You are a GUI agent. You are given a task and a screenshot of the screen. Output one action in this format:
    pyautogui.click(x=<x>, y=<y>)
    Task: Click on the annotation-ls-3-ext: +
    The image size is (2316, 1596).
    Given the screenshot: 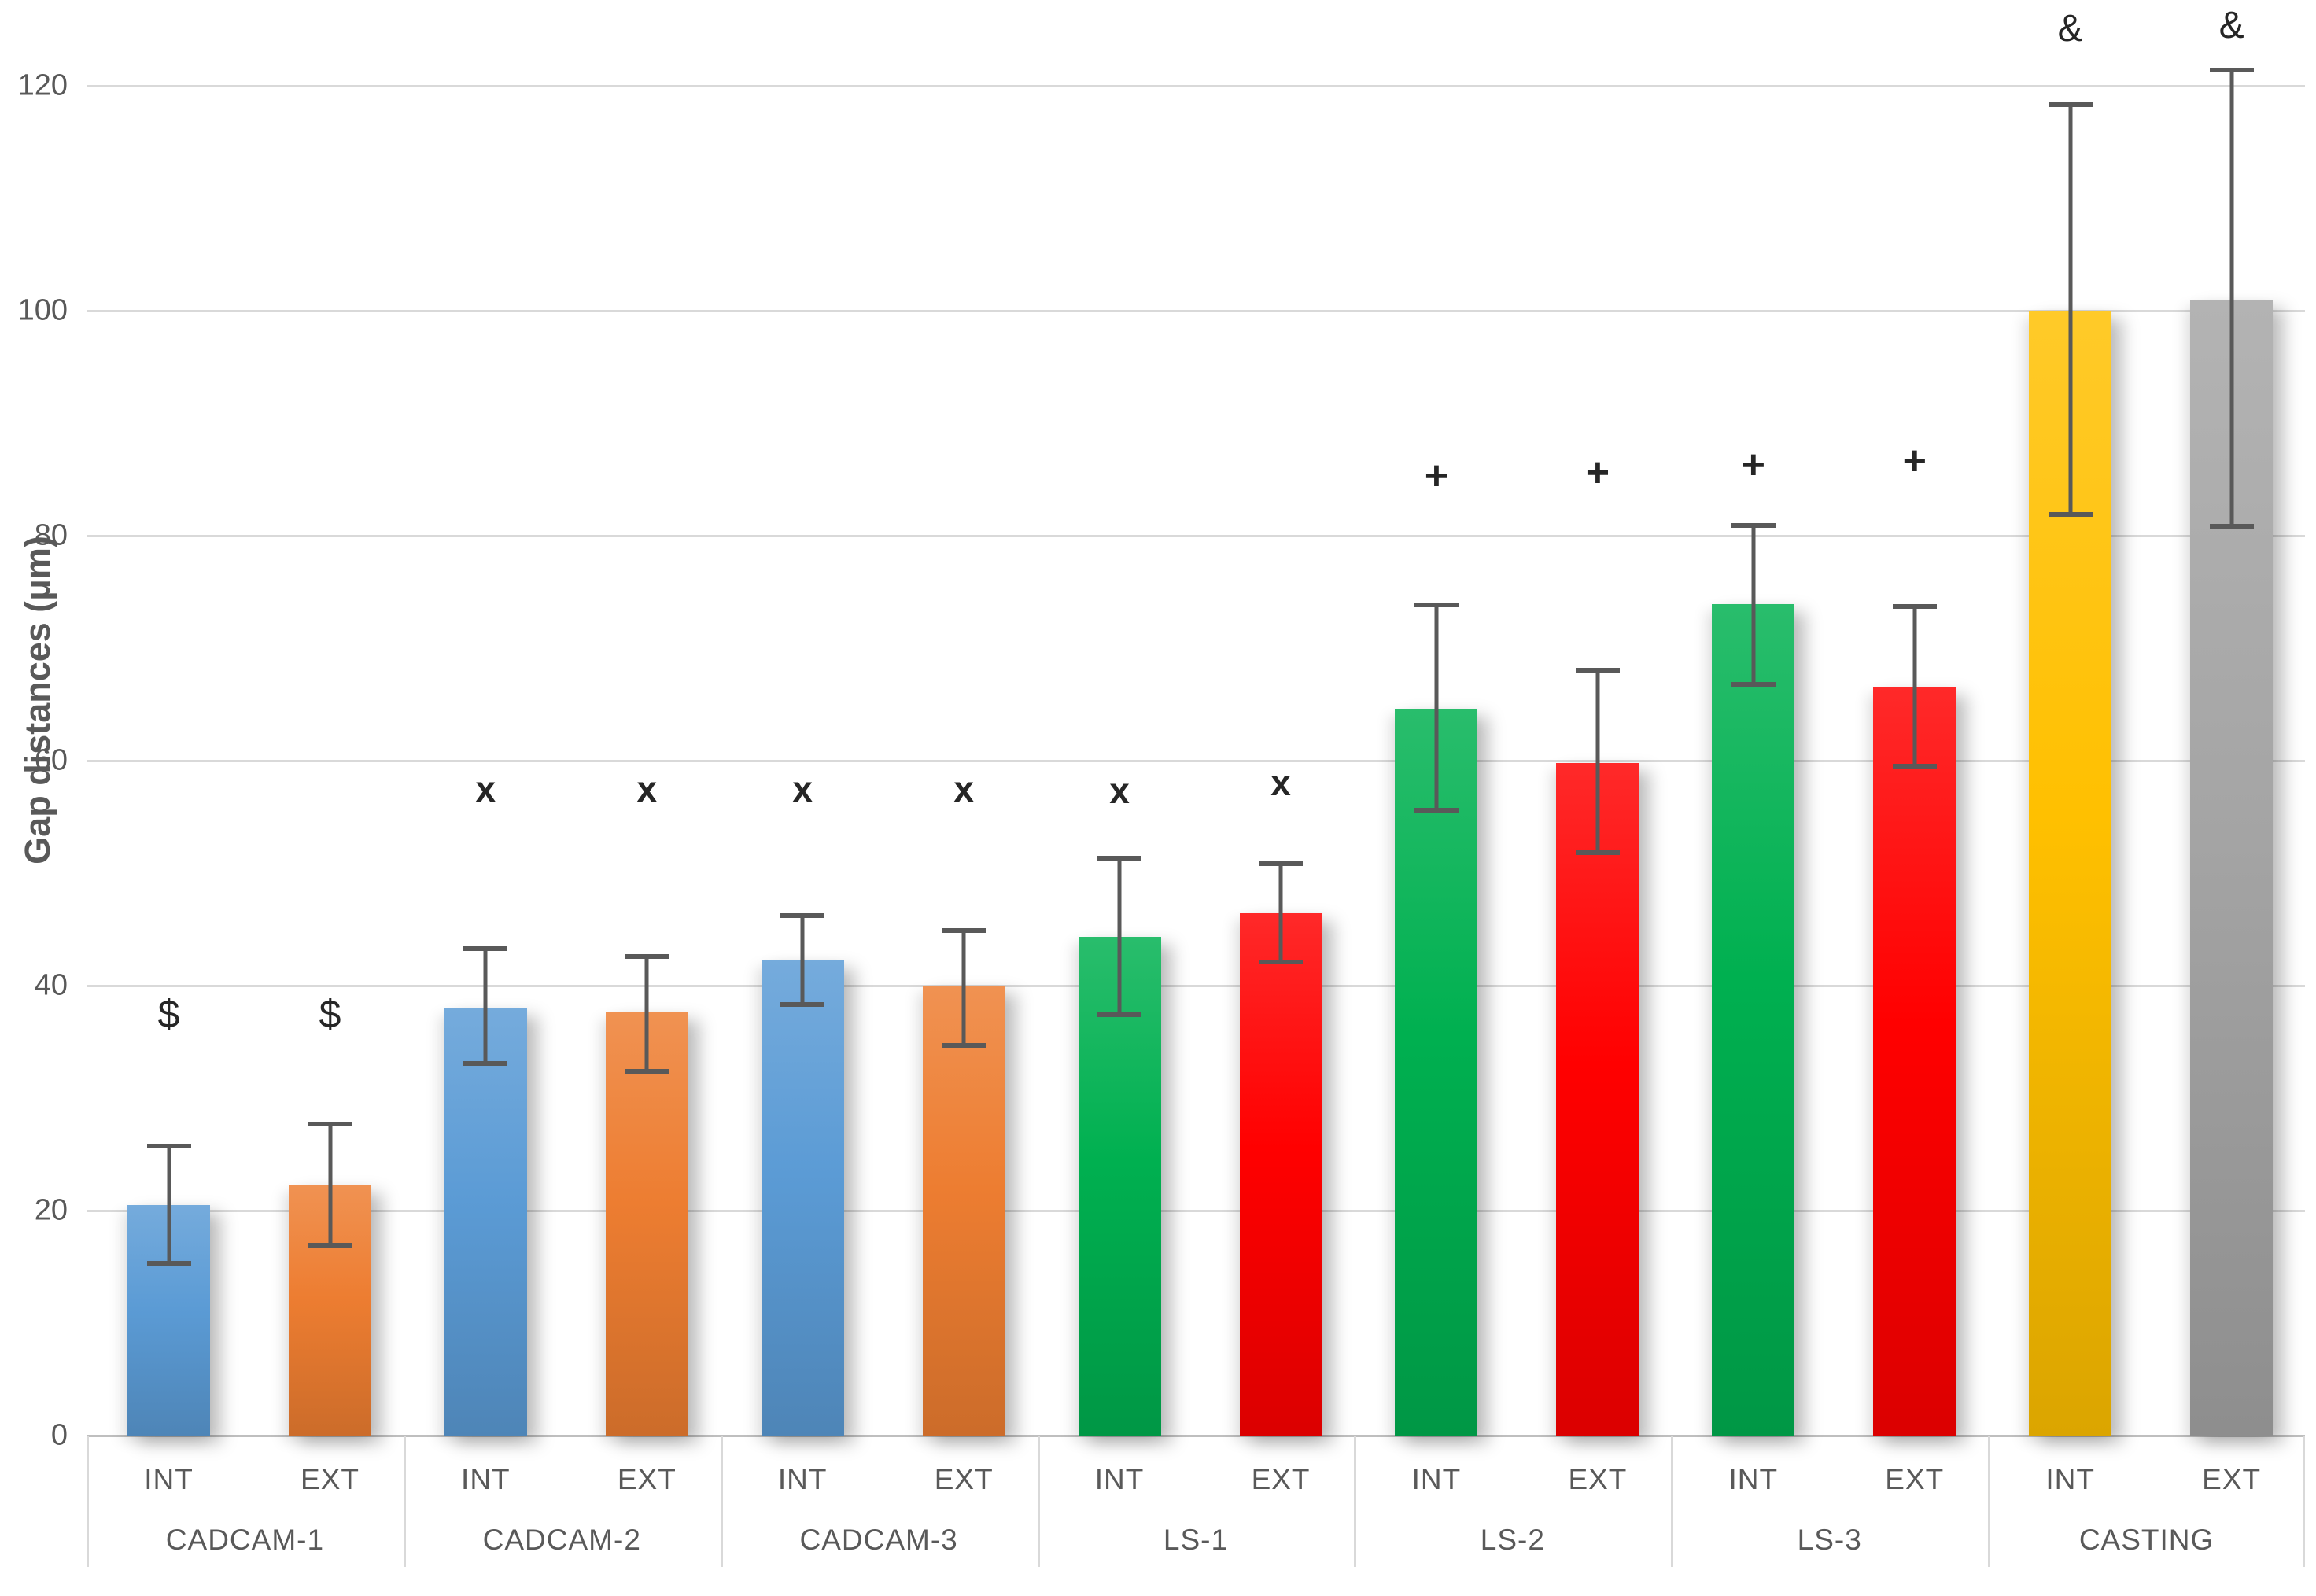 What is the action you would take?
    pyautogui.click(x=1914, y=461)
    